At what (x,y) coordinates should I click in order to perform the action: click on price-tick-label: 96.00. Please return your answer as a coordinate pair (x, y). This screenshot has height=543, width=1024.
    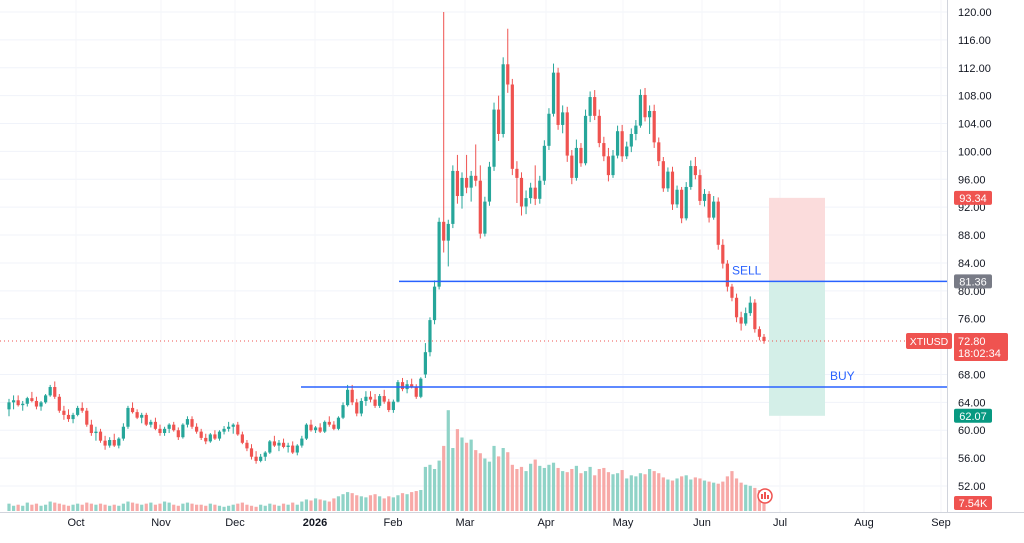
    Looking at the image, I should click on (972, 180).